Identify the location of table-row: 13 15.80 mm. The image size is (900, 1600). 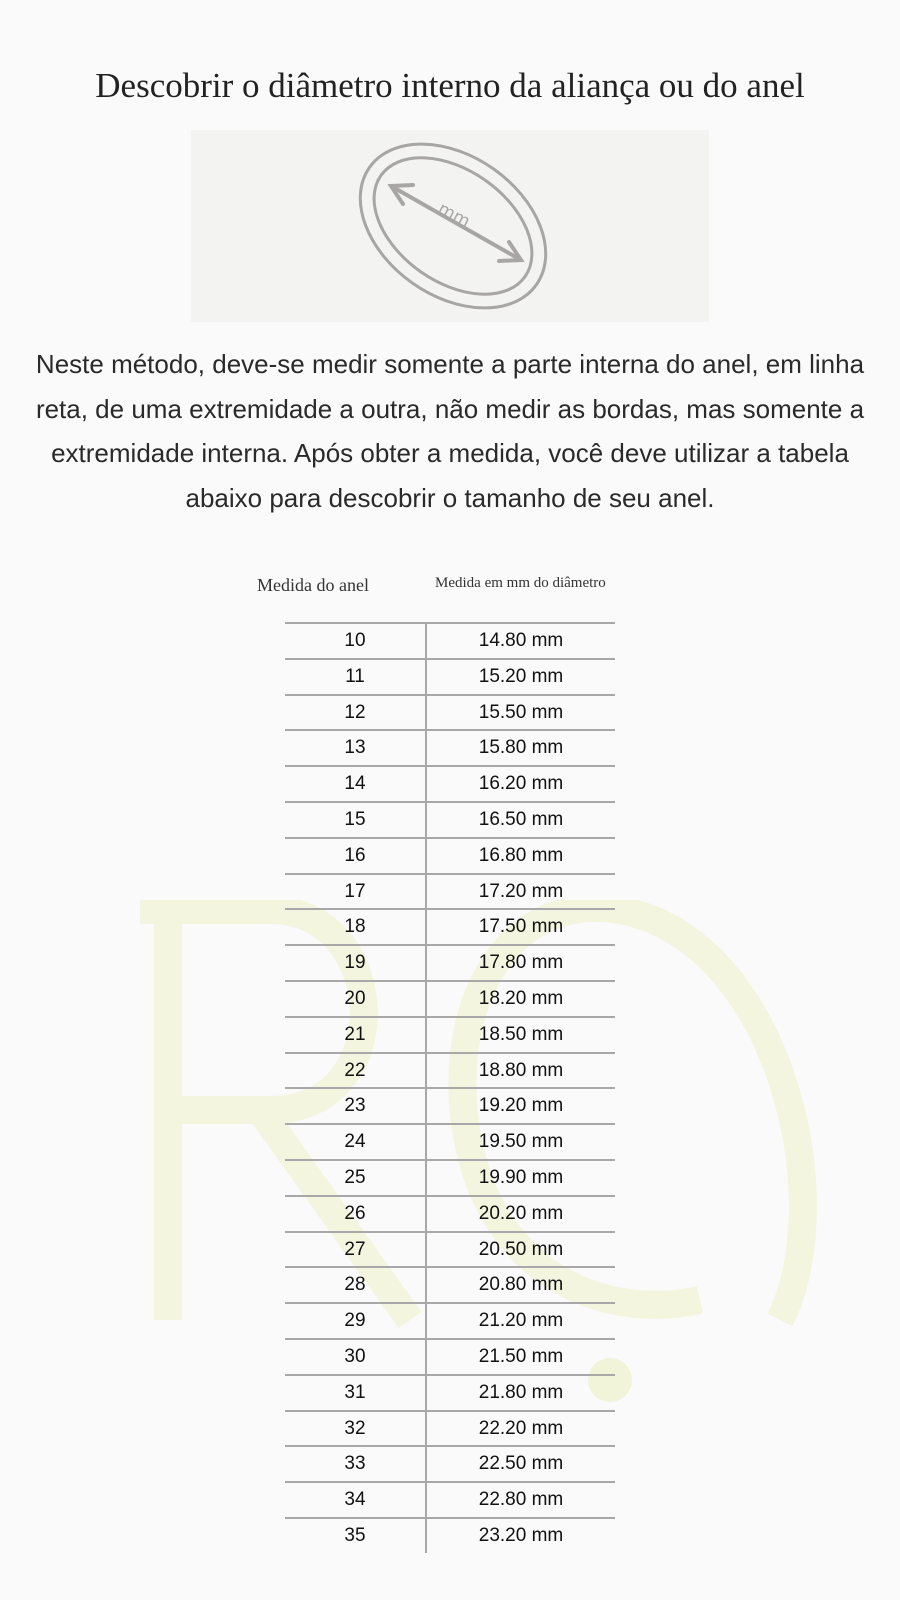
(450, 747).